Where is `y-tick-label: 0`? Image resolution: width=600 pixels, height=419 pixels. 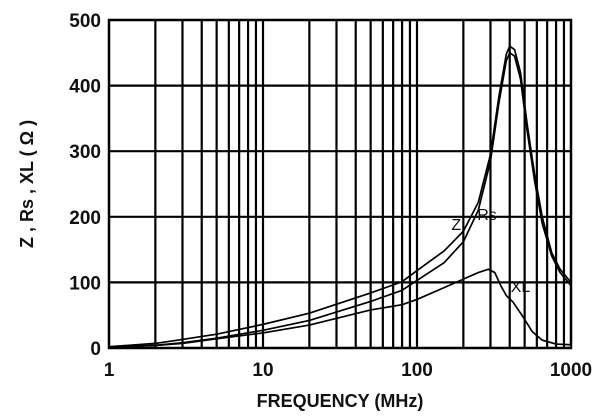 y-tick-label: 0 is located at coordinates (95, 349).